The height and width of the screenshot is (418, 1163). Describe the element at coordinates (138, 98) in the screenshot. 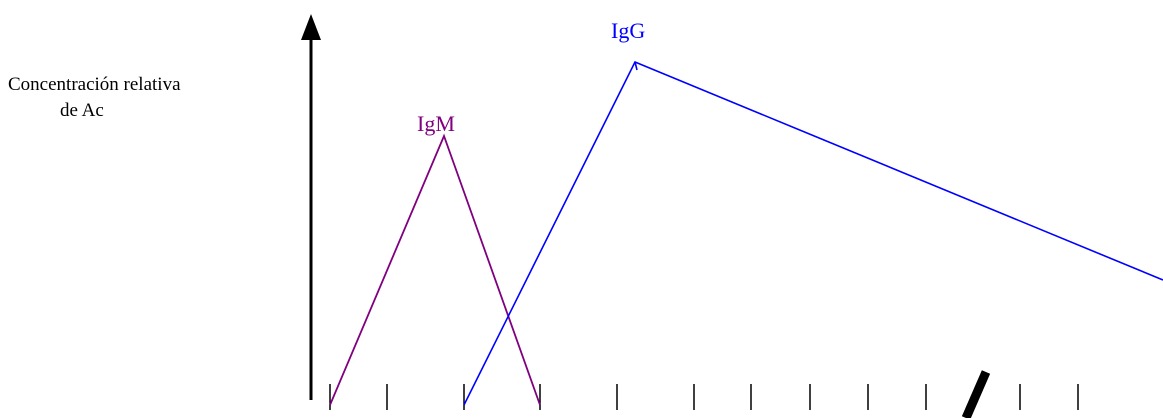

I see `y-axis-label: Concentración relativa de Ac` at that location.